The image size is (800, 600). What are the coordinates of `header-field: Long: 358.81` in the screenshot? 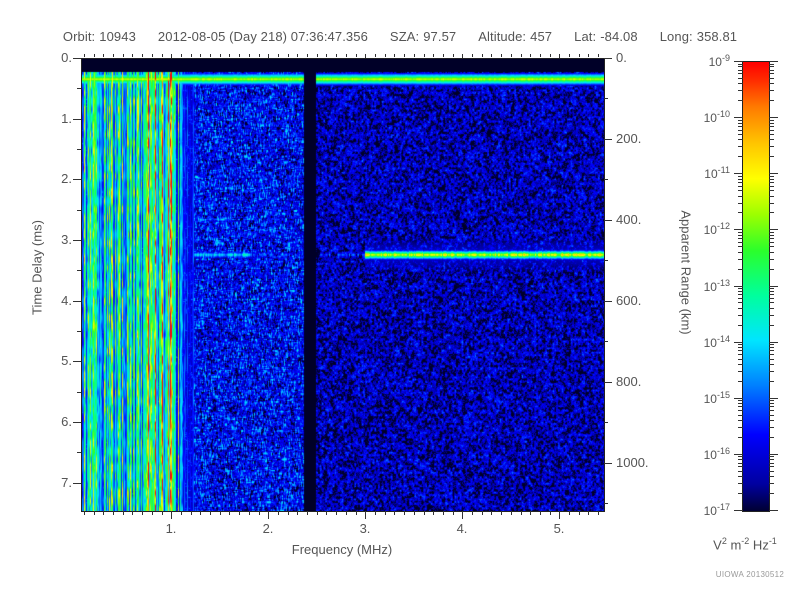 It's located at (698, 36).